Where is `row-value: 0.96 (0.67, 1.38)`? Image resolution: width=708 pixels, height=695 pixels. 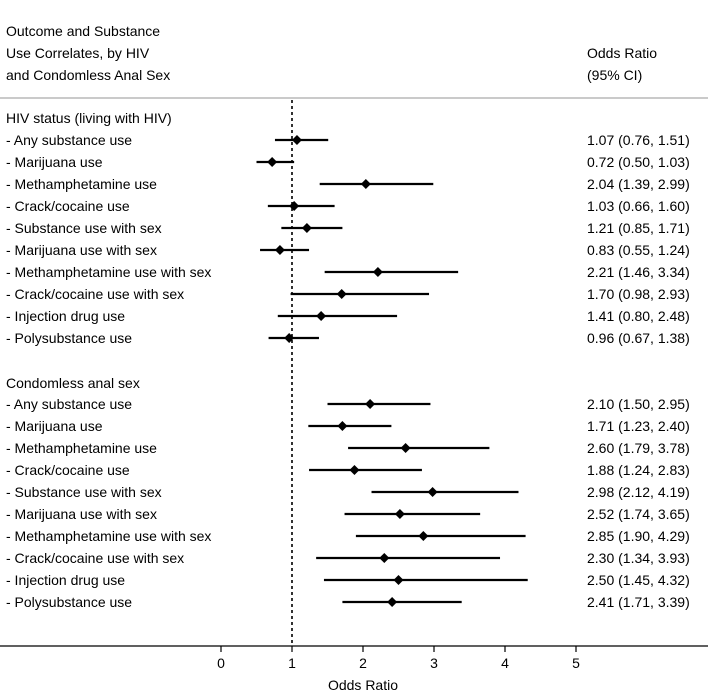 row-value: 0.96 (0.67, 1.38) is located at coordinates (638, 338).